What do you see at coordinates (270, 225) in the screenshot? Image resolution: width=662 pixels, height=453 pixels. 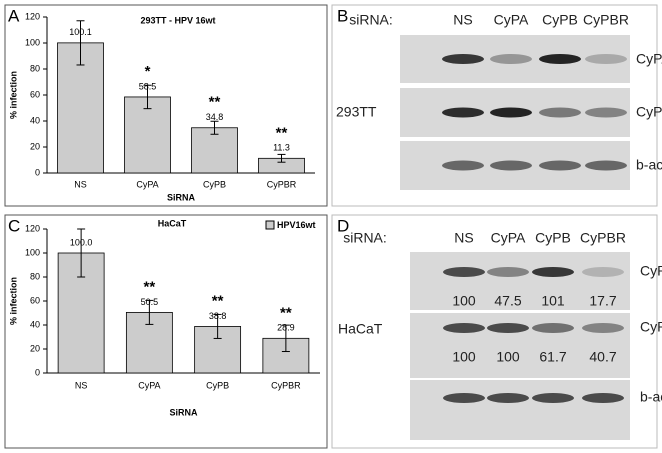 I see `legend-swatch` at bounding box center [270, 225].